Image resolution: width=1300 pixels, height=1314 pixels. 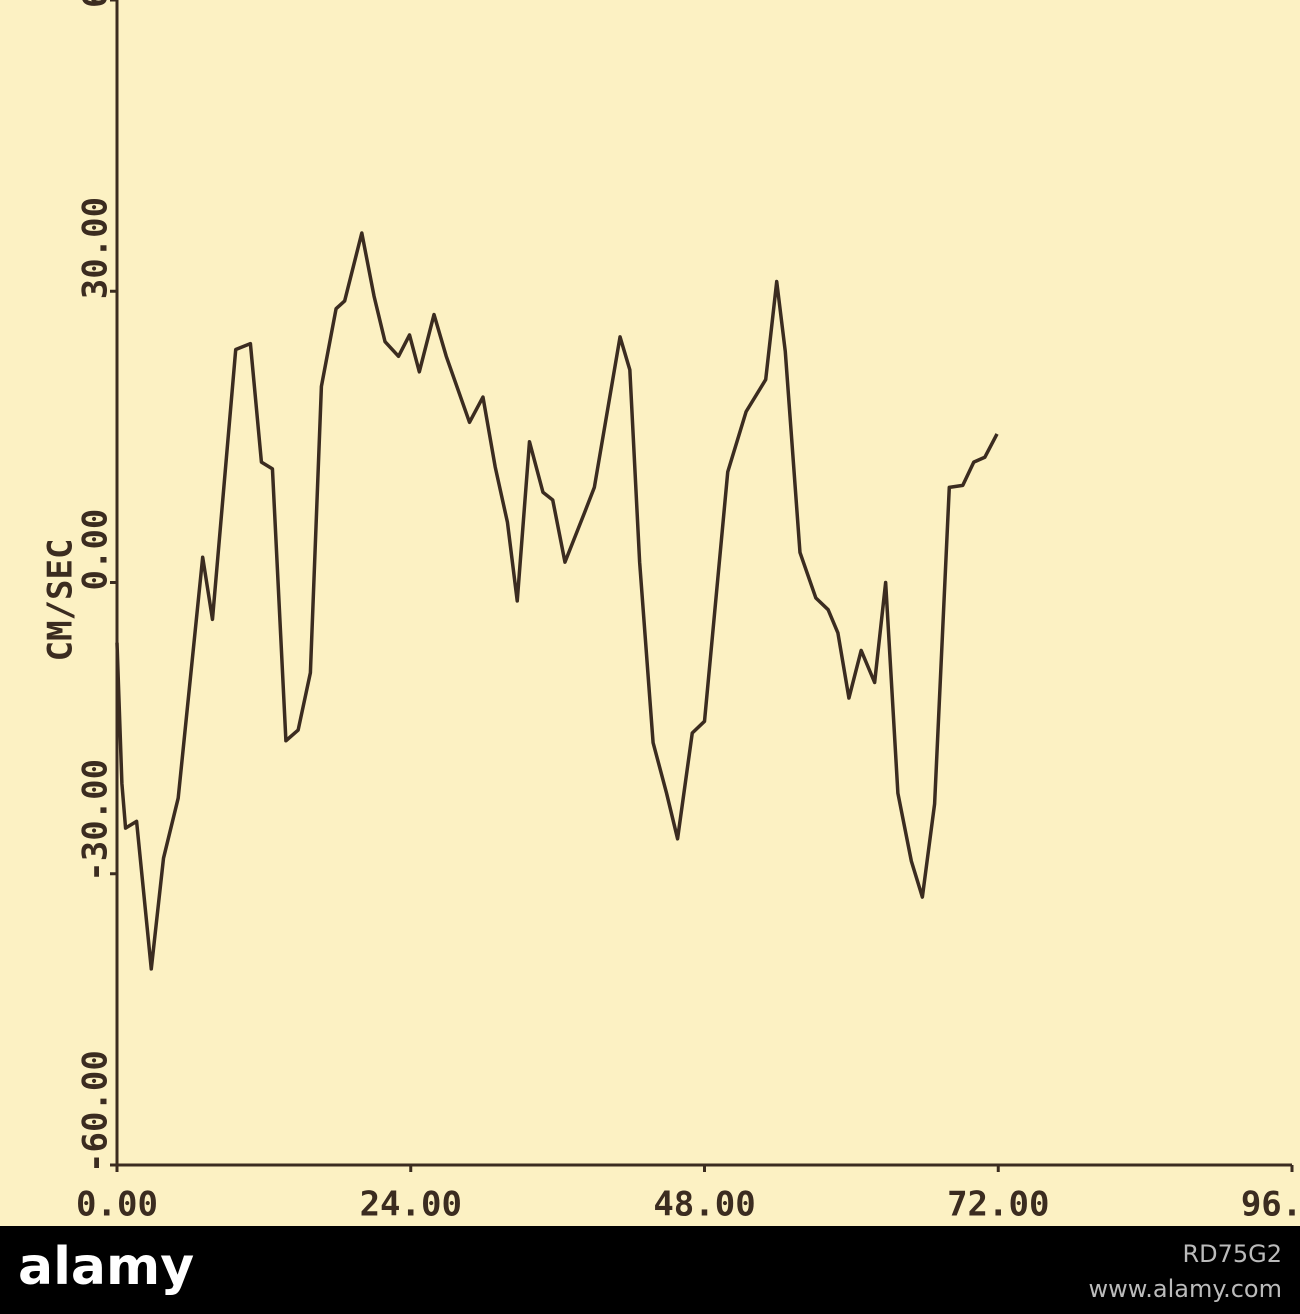 I want to click on x-tick-label: 72.00, so click(x=998, y=1205).